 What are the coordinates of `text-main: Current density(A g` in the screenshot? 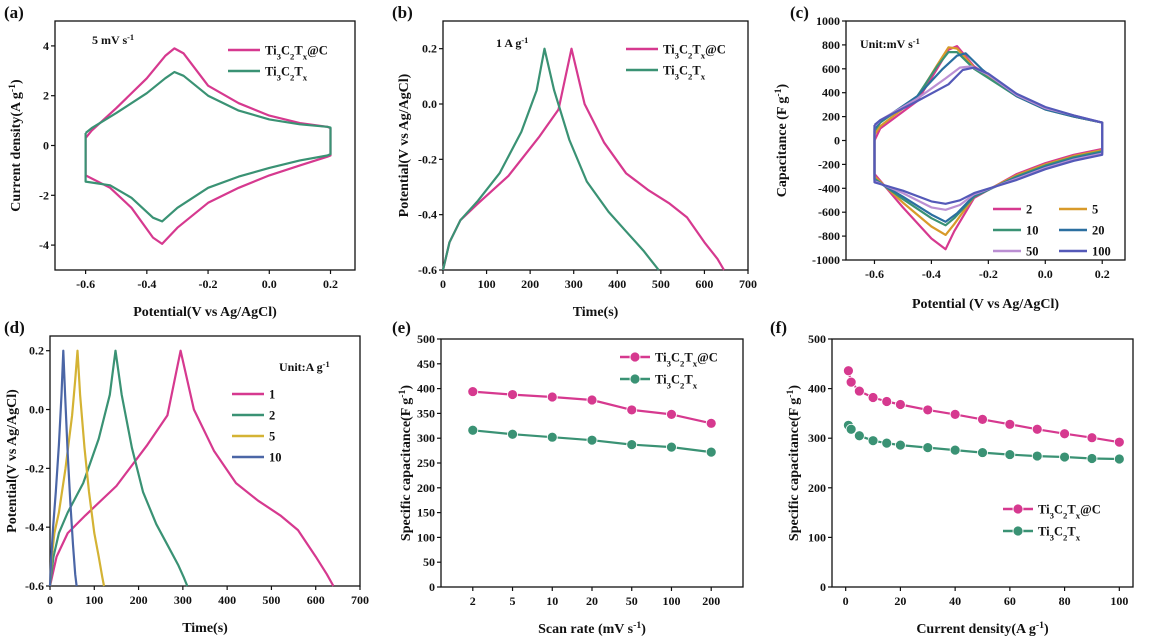 It's located at (976, 629).